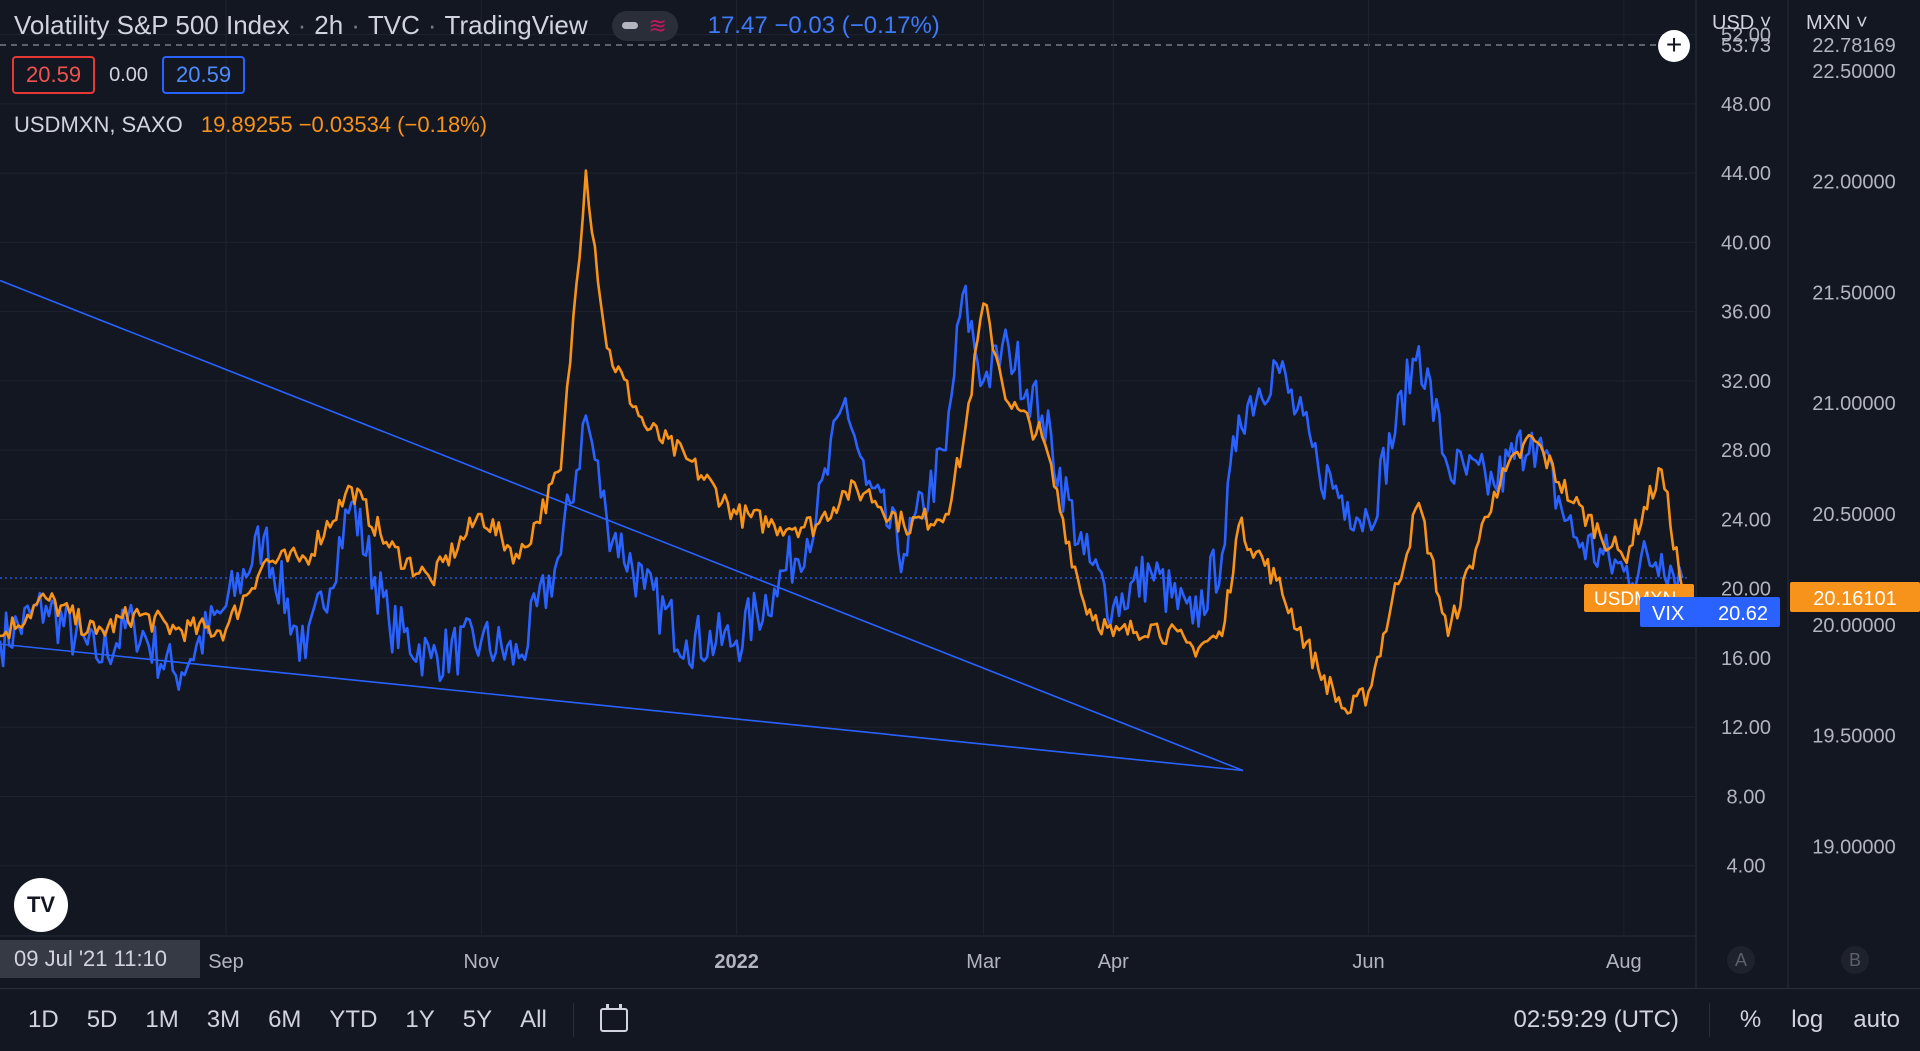  I want to click on spread-value: 0.00, so click(128, 74).